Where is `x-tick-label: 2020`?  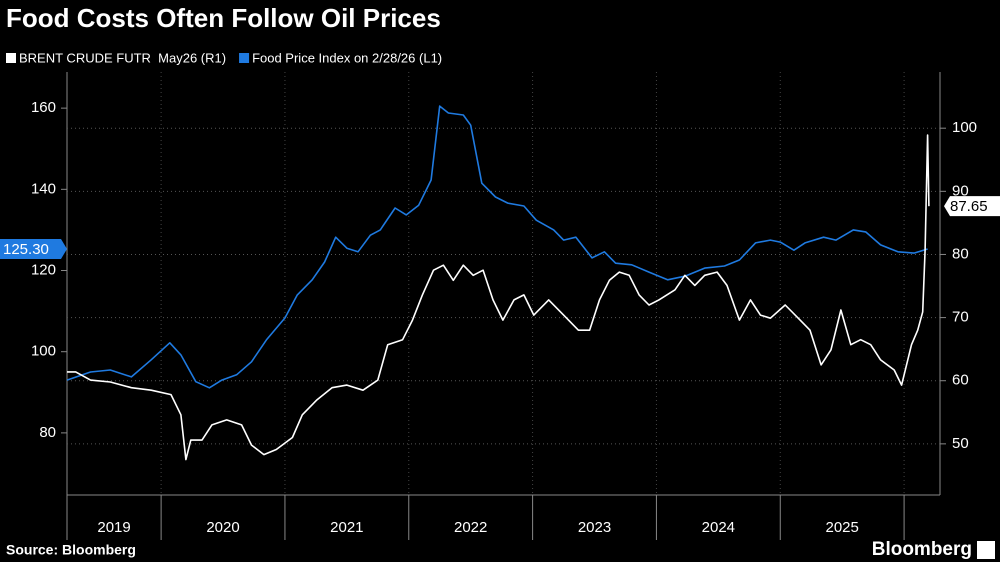 x-tick-label: 2020 is located at coordinates (222, 527).